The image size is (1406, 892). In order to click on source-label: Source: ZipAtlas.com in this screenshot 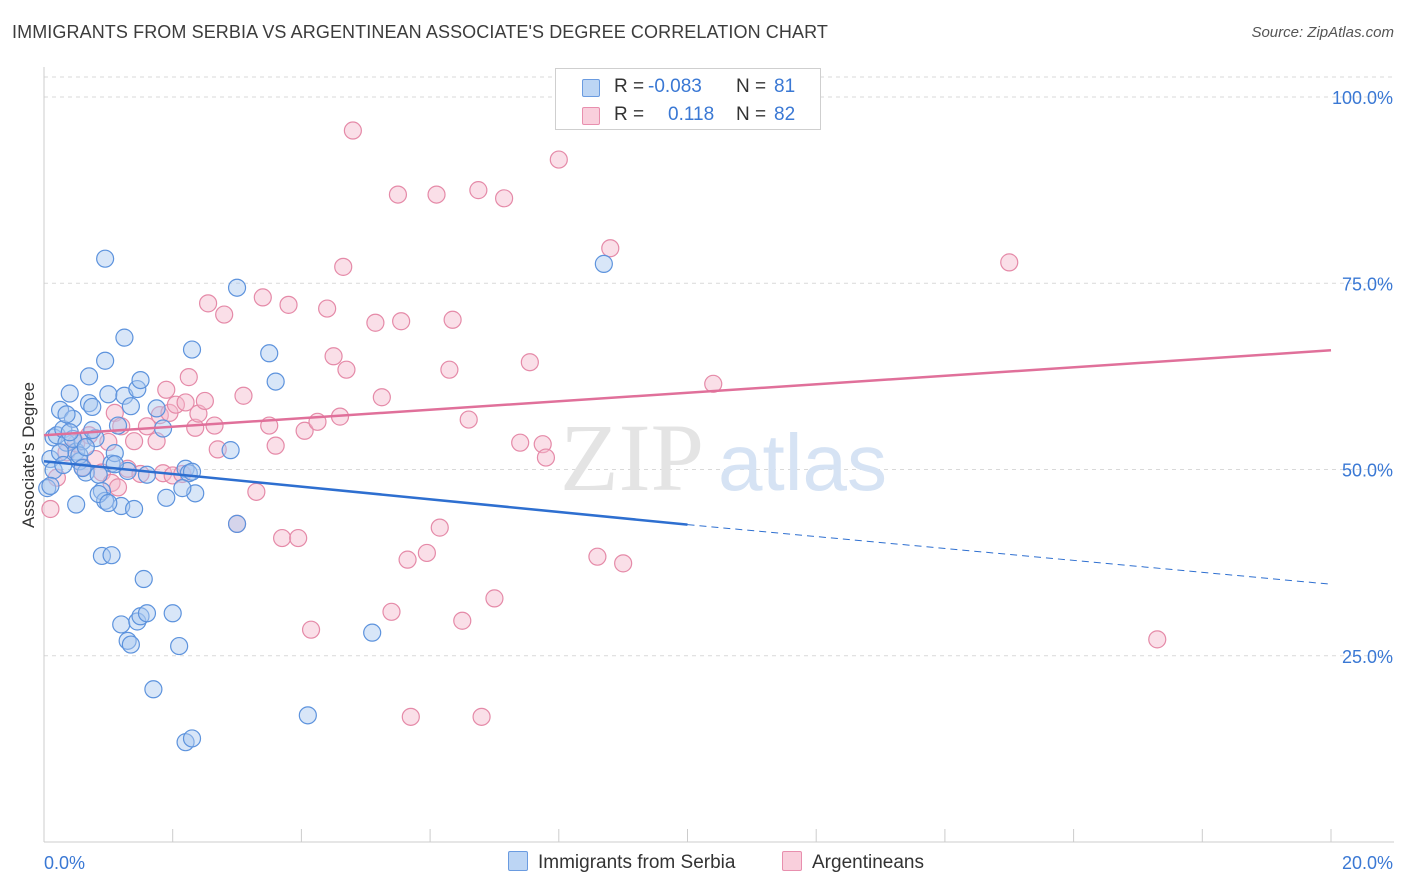, I will do `click(1322, 32)`.